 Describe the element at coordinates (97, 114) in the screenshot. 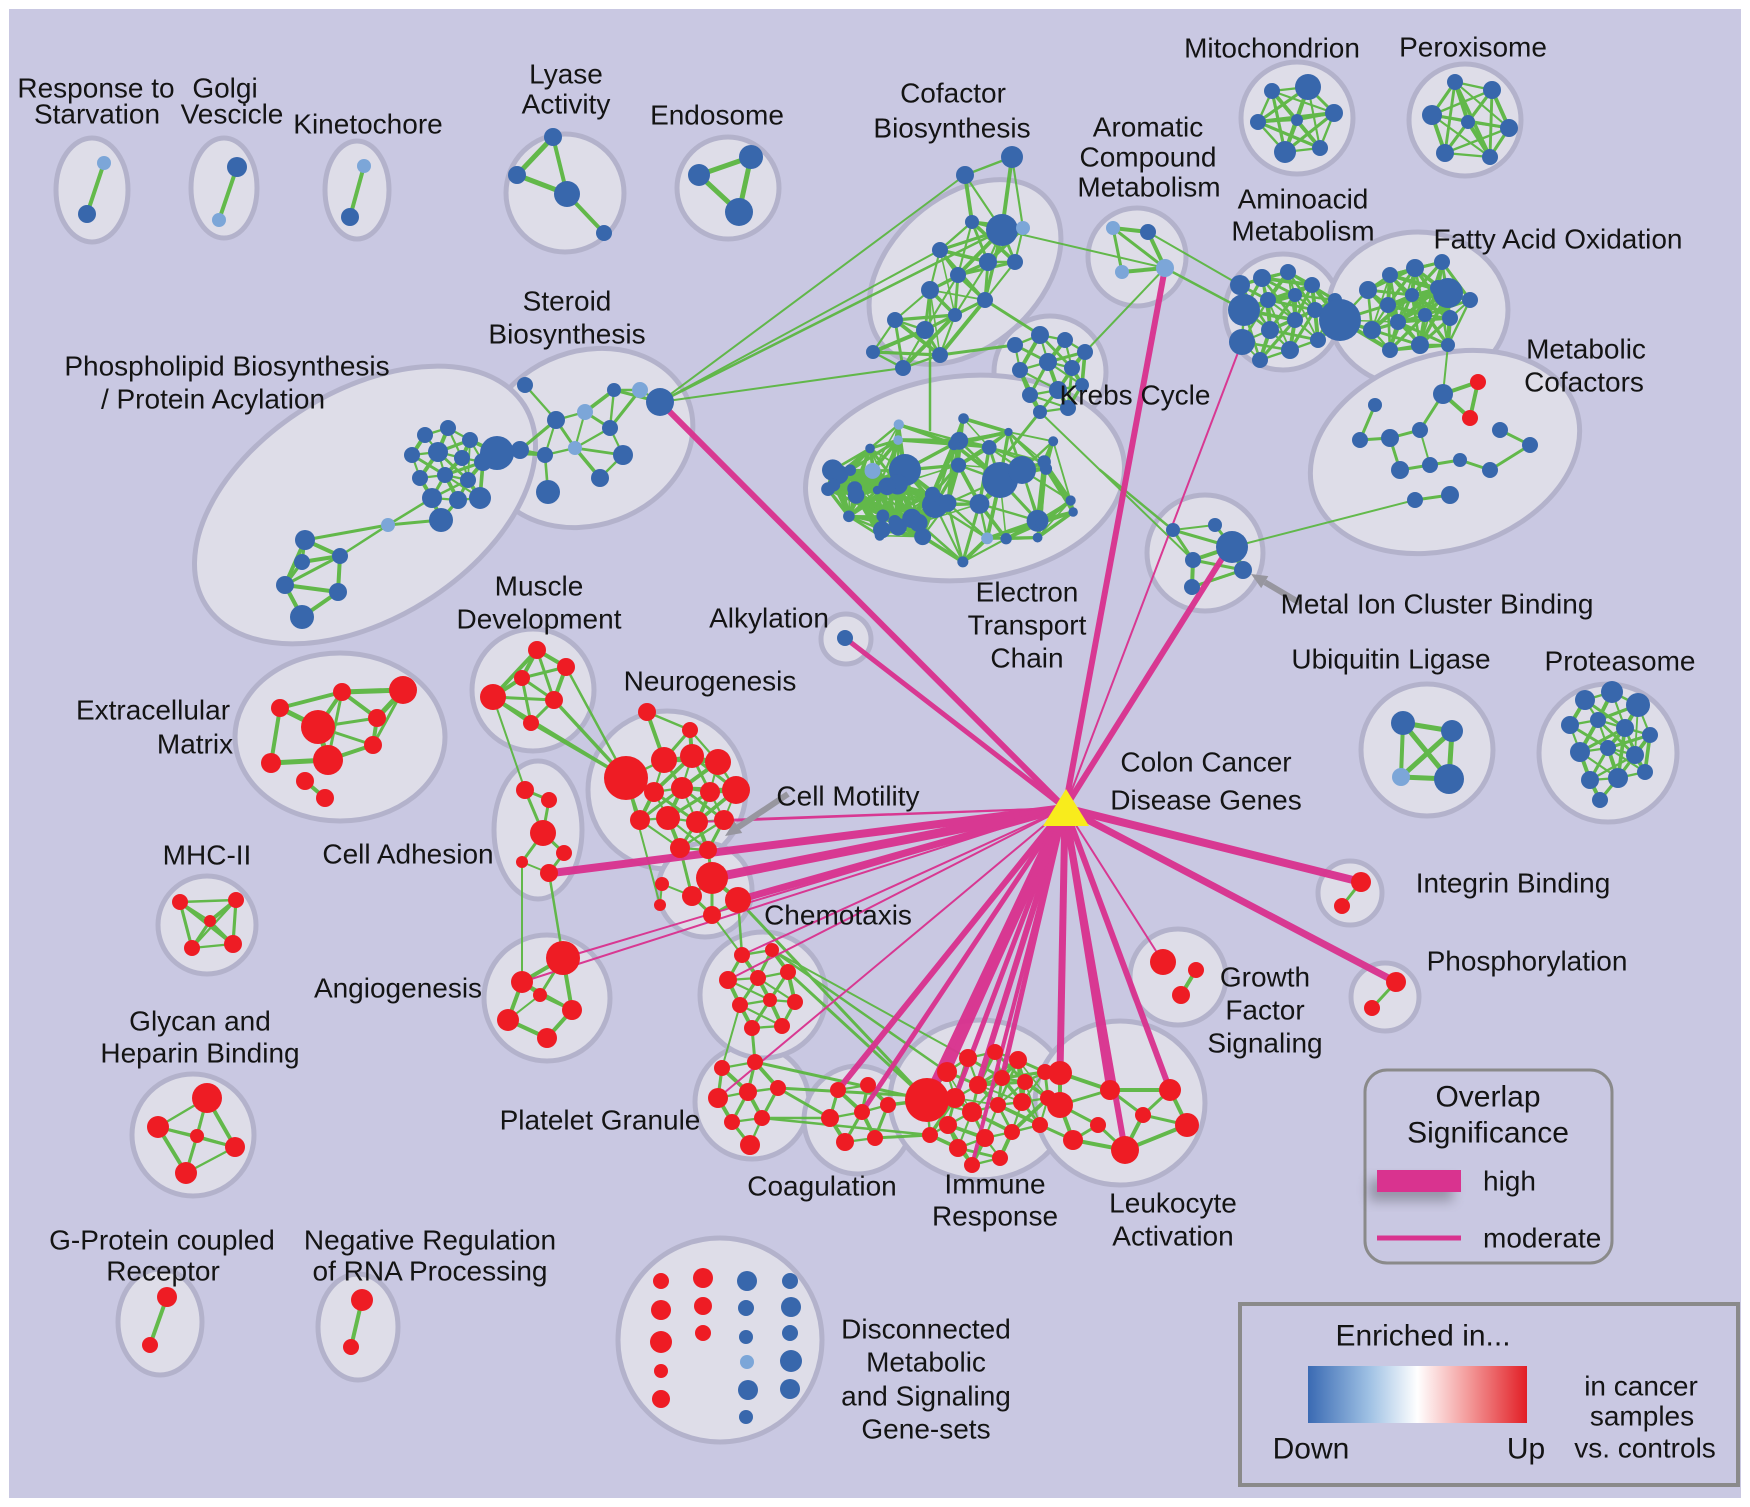

I see `cluster-label-response-to-starvation: Starvation` at that location.